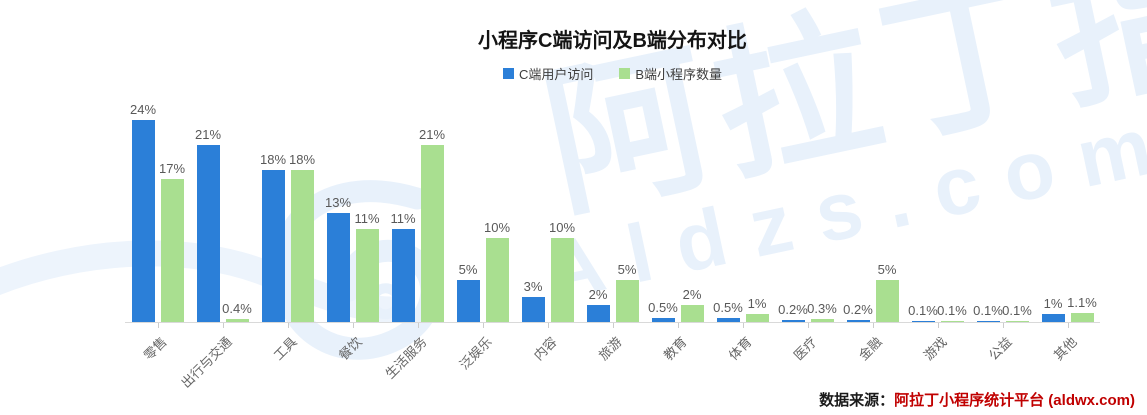 This screenshot has height=415, width=1147. Describe the element at coordinates (482, 206) in the screenshot. I see `bar-group: 5% 10%` at that location.